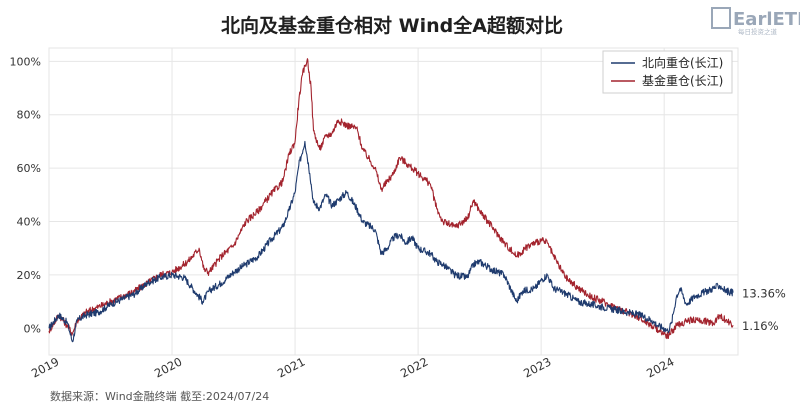 This screenshot has width=800, height=410. I want to click on x-tick-label: 2022, so click(414, 367).